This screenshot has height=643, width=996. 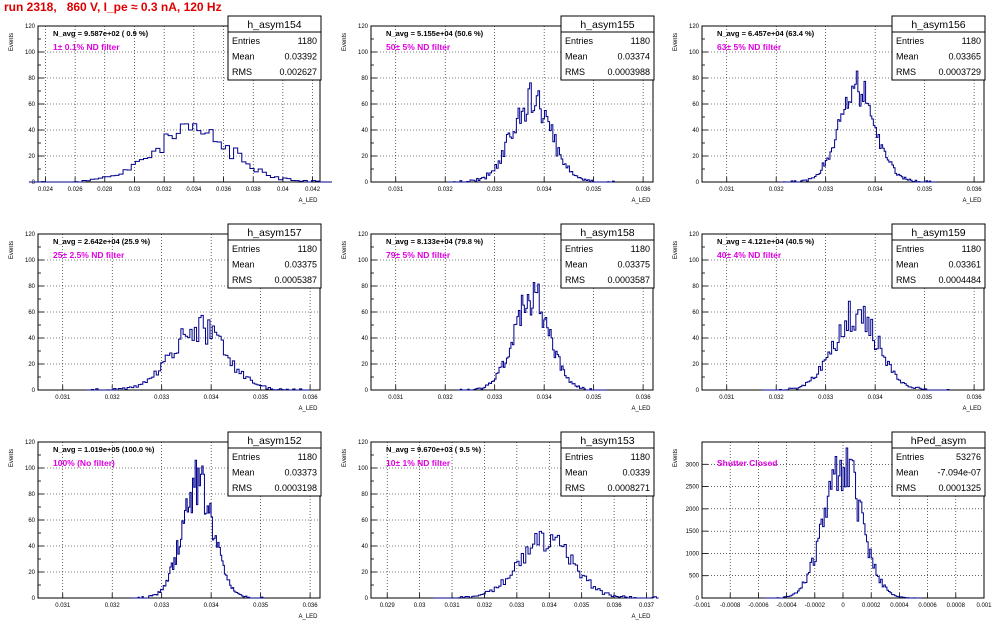 What do you see at coordinates (747, 463) in the screenshot?
I see `filter-label: Shutter Closed` at bounding box center [747, 463].